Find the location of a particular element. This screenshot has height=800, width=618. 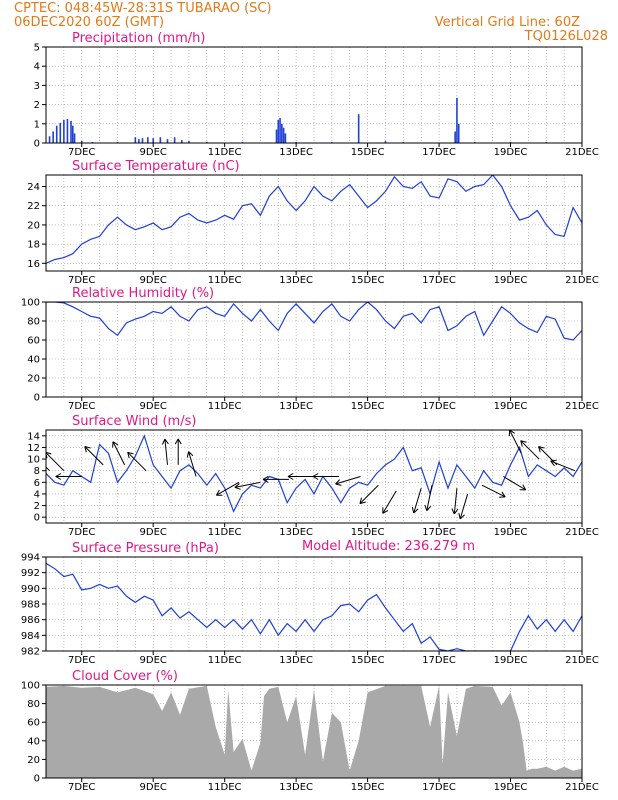

humidity-line is located at coordinates (314, 321).